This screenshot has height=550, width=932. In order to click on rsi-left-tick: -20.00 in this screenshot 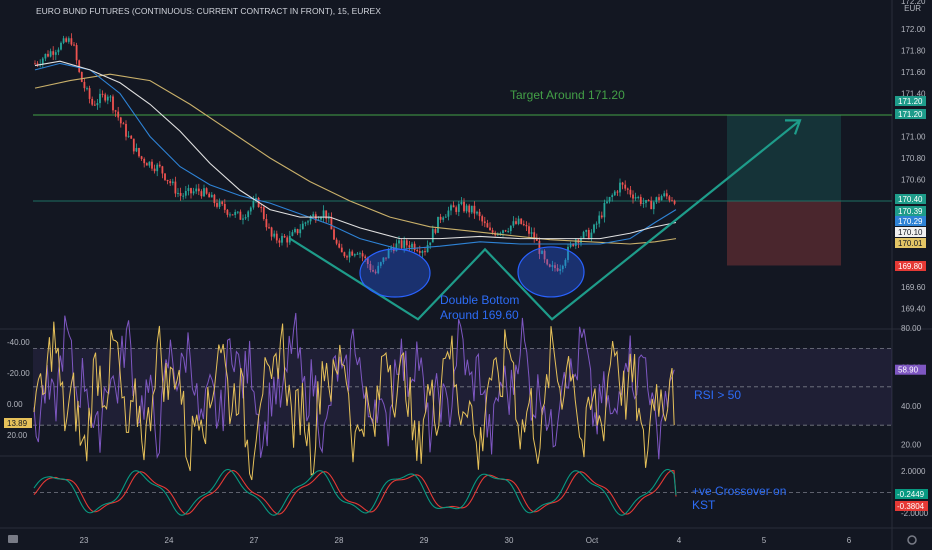, I will do `click(18, 373)`.